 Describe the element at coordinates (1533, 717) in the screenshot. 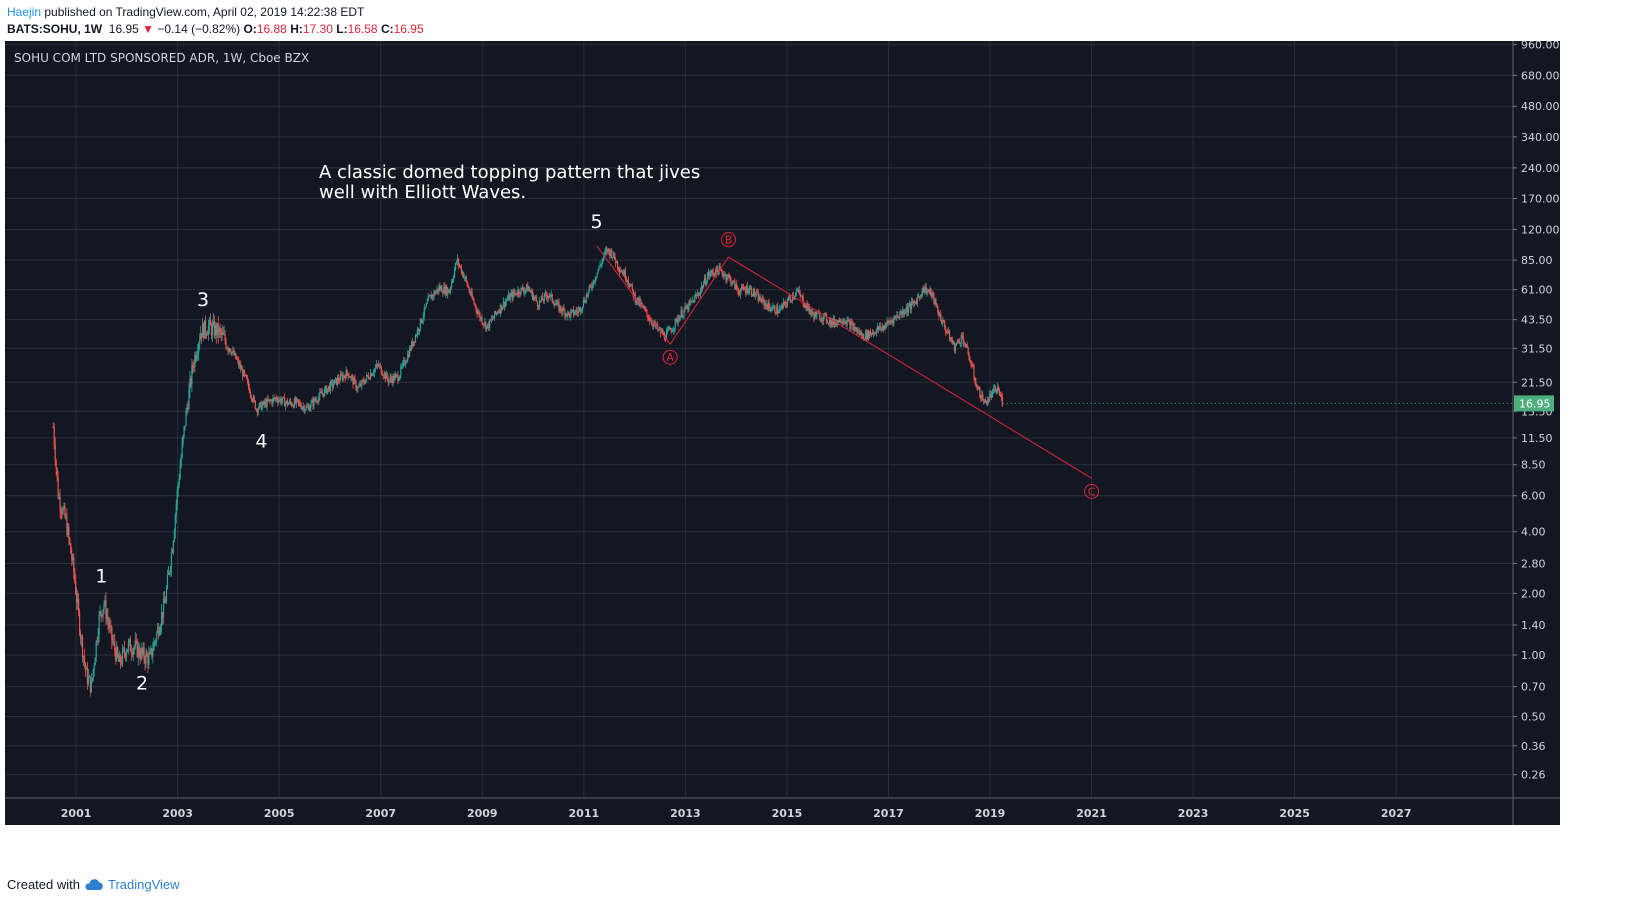

I see `y-tick-label: 0.50` at that location.